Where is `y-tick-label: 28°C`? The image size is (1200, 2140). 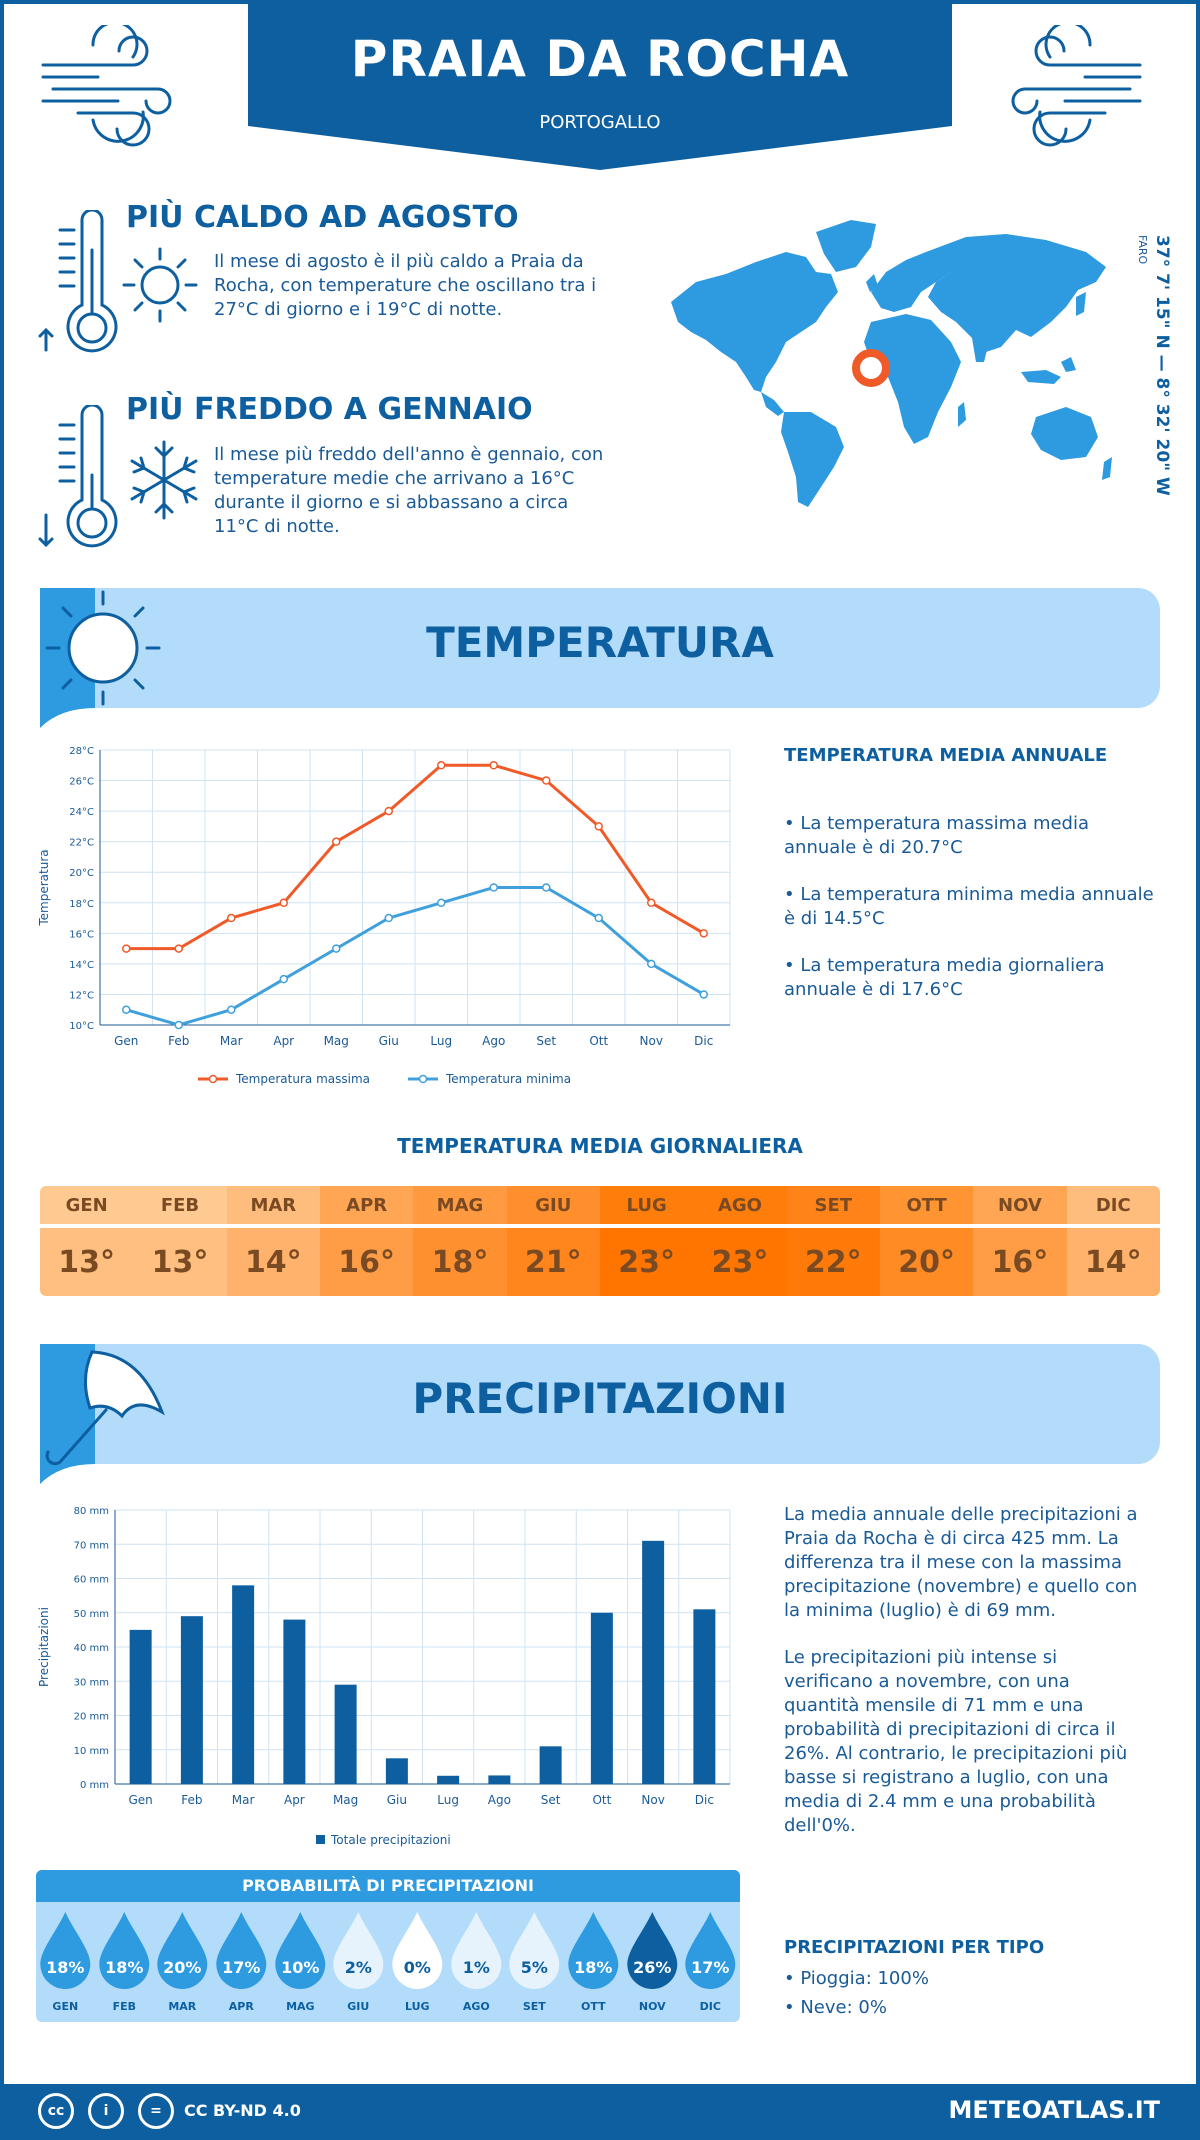
y-tick-label: 28°C is located at coordinates (81, 751).